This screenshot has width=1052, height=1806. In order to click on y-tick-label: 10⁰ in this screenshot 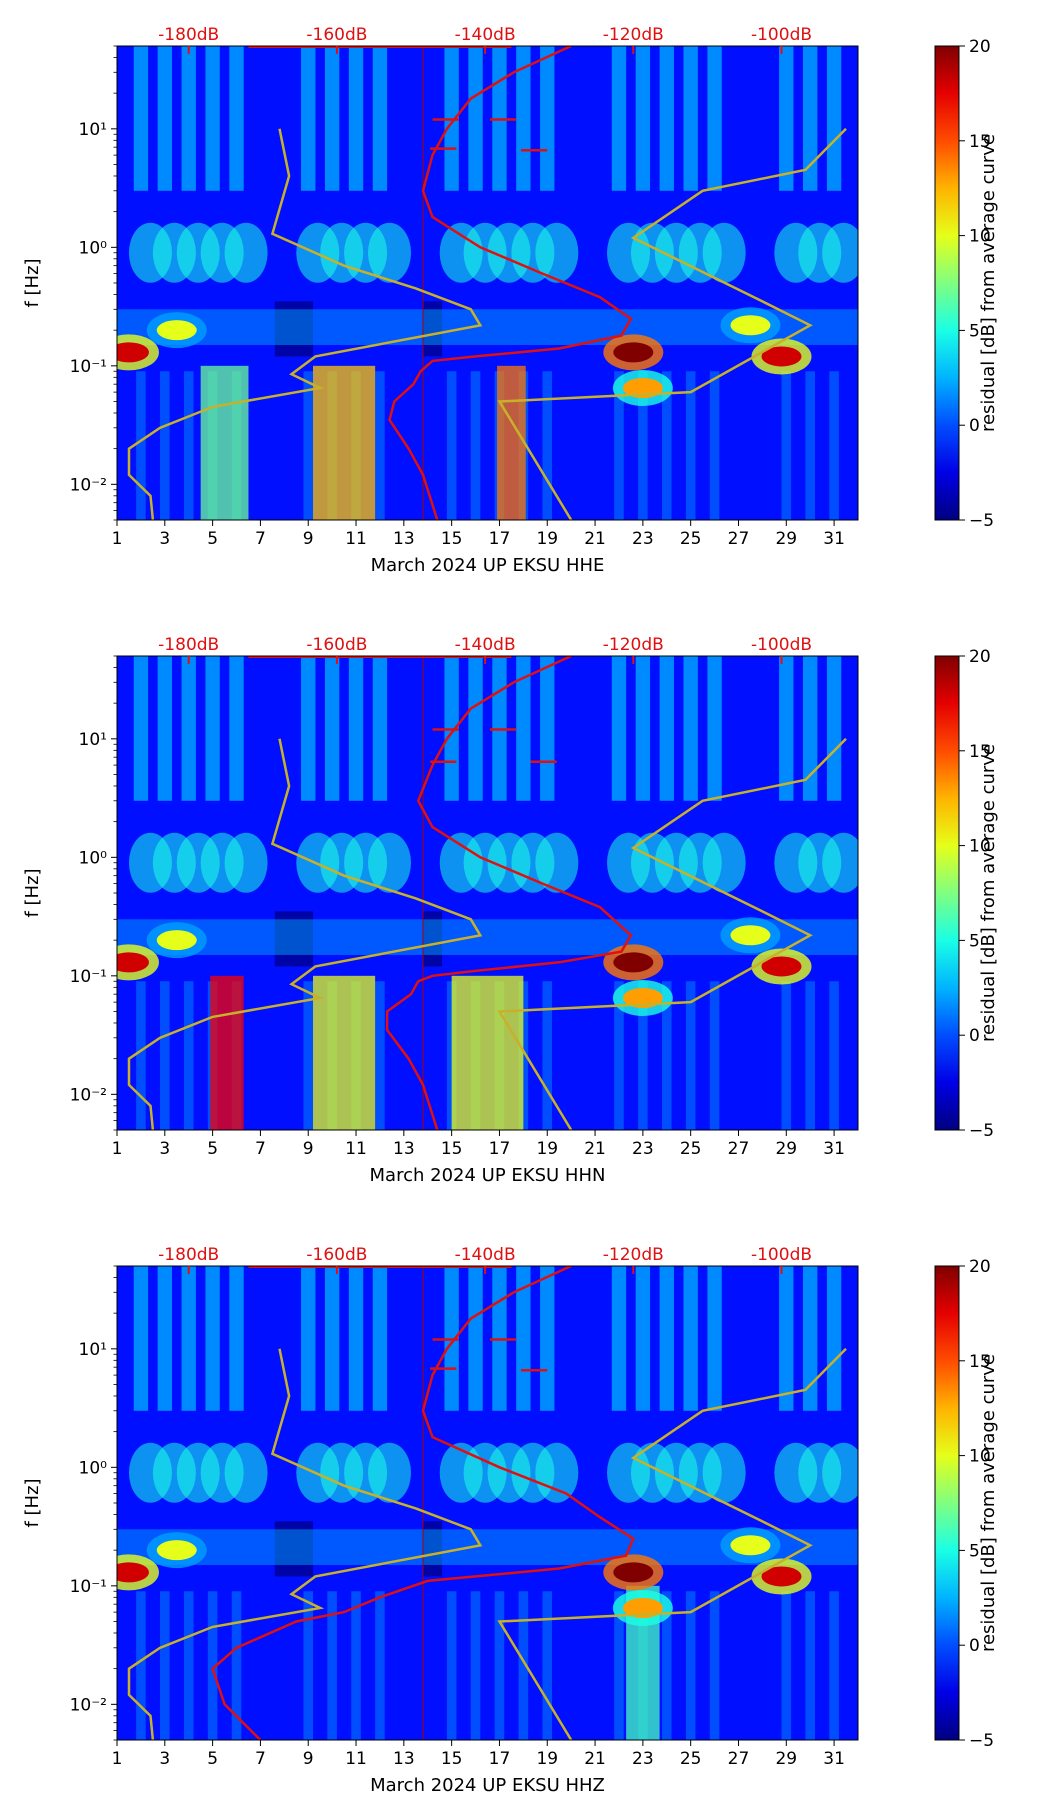, I will do `click(93, 858)`.